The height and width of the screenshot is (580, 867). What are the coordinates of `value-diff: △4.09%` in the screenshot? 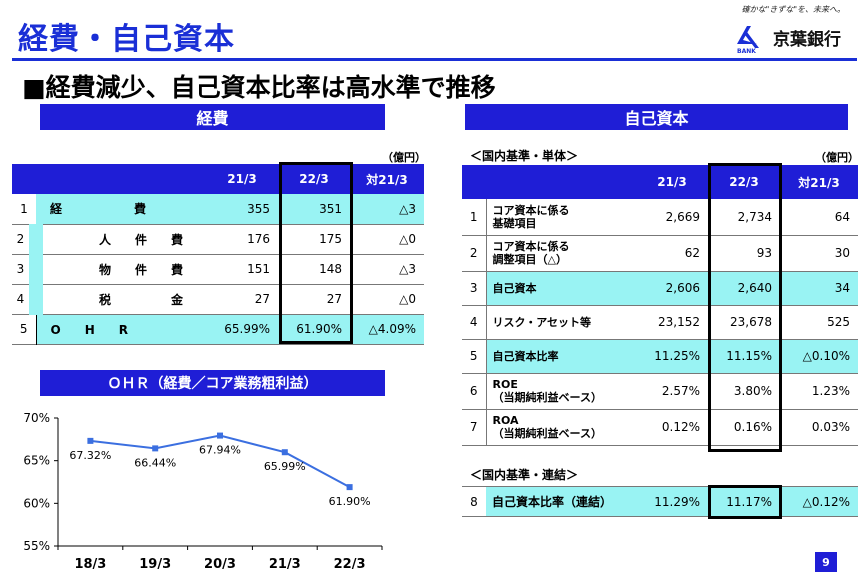 It's located at (392, 329).